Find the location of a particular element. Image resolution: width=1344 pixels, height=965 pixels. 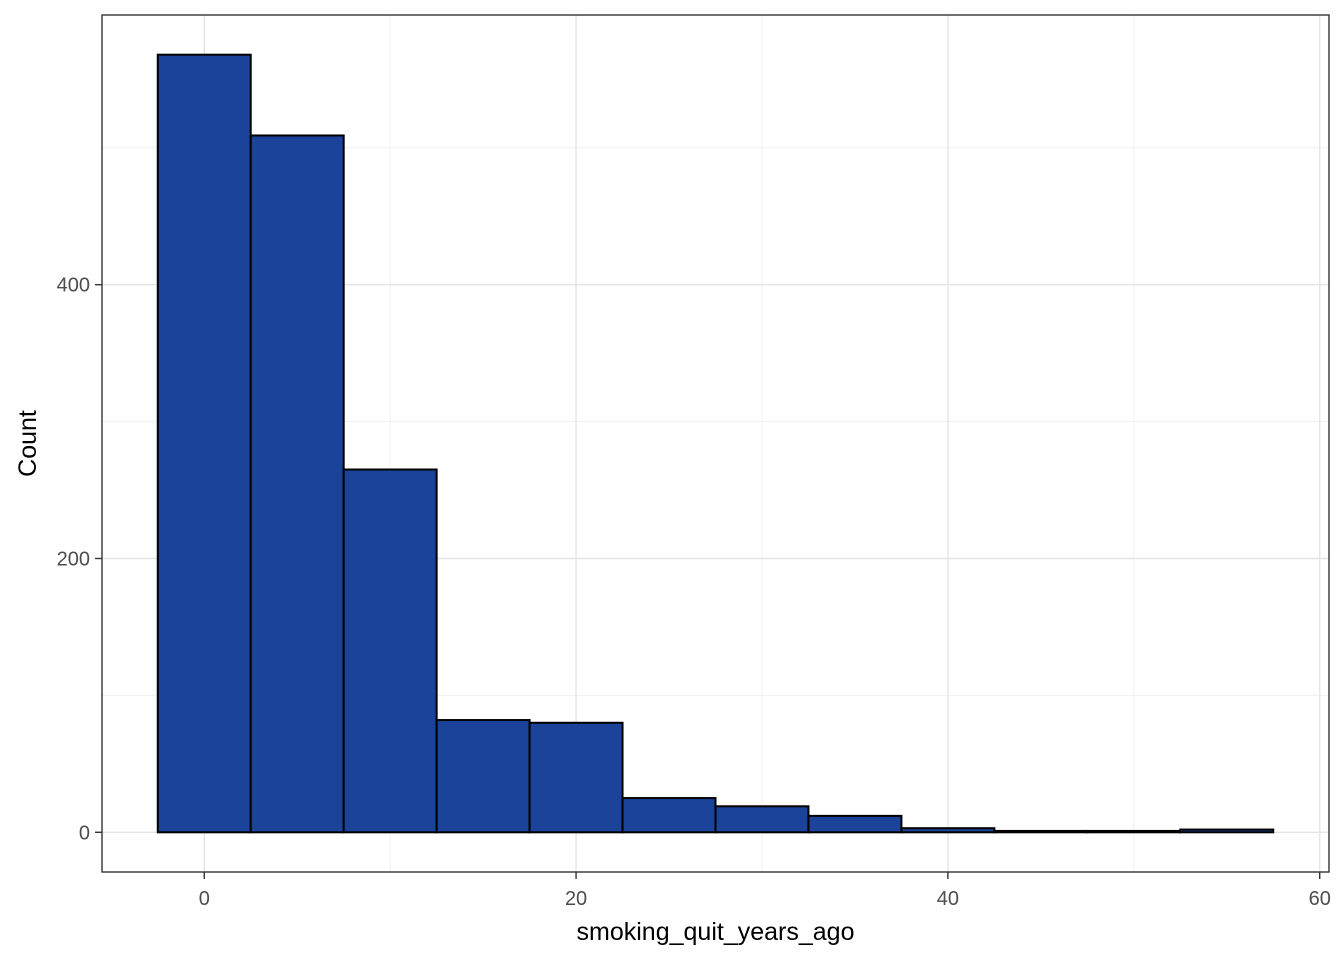

y-tick-label: 400 is located at coordinates (73, 286).